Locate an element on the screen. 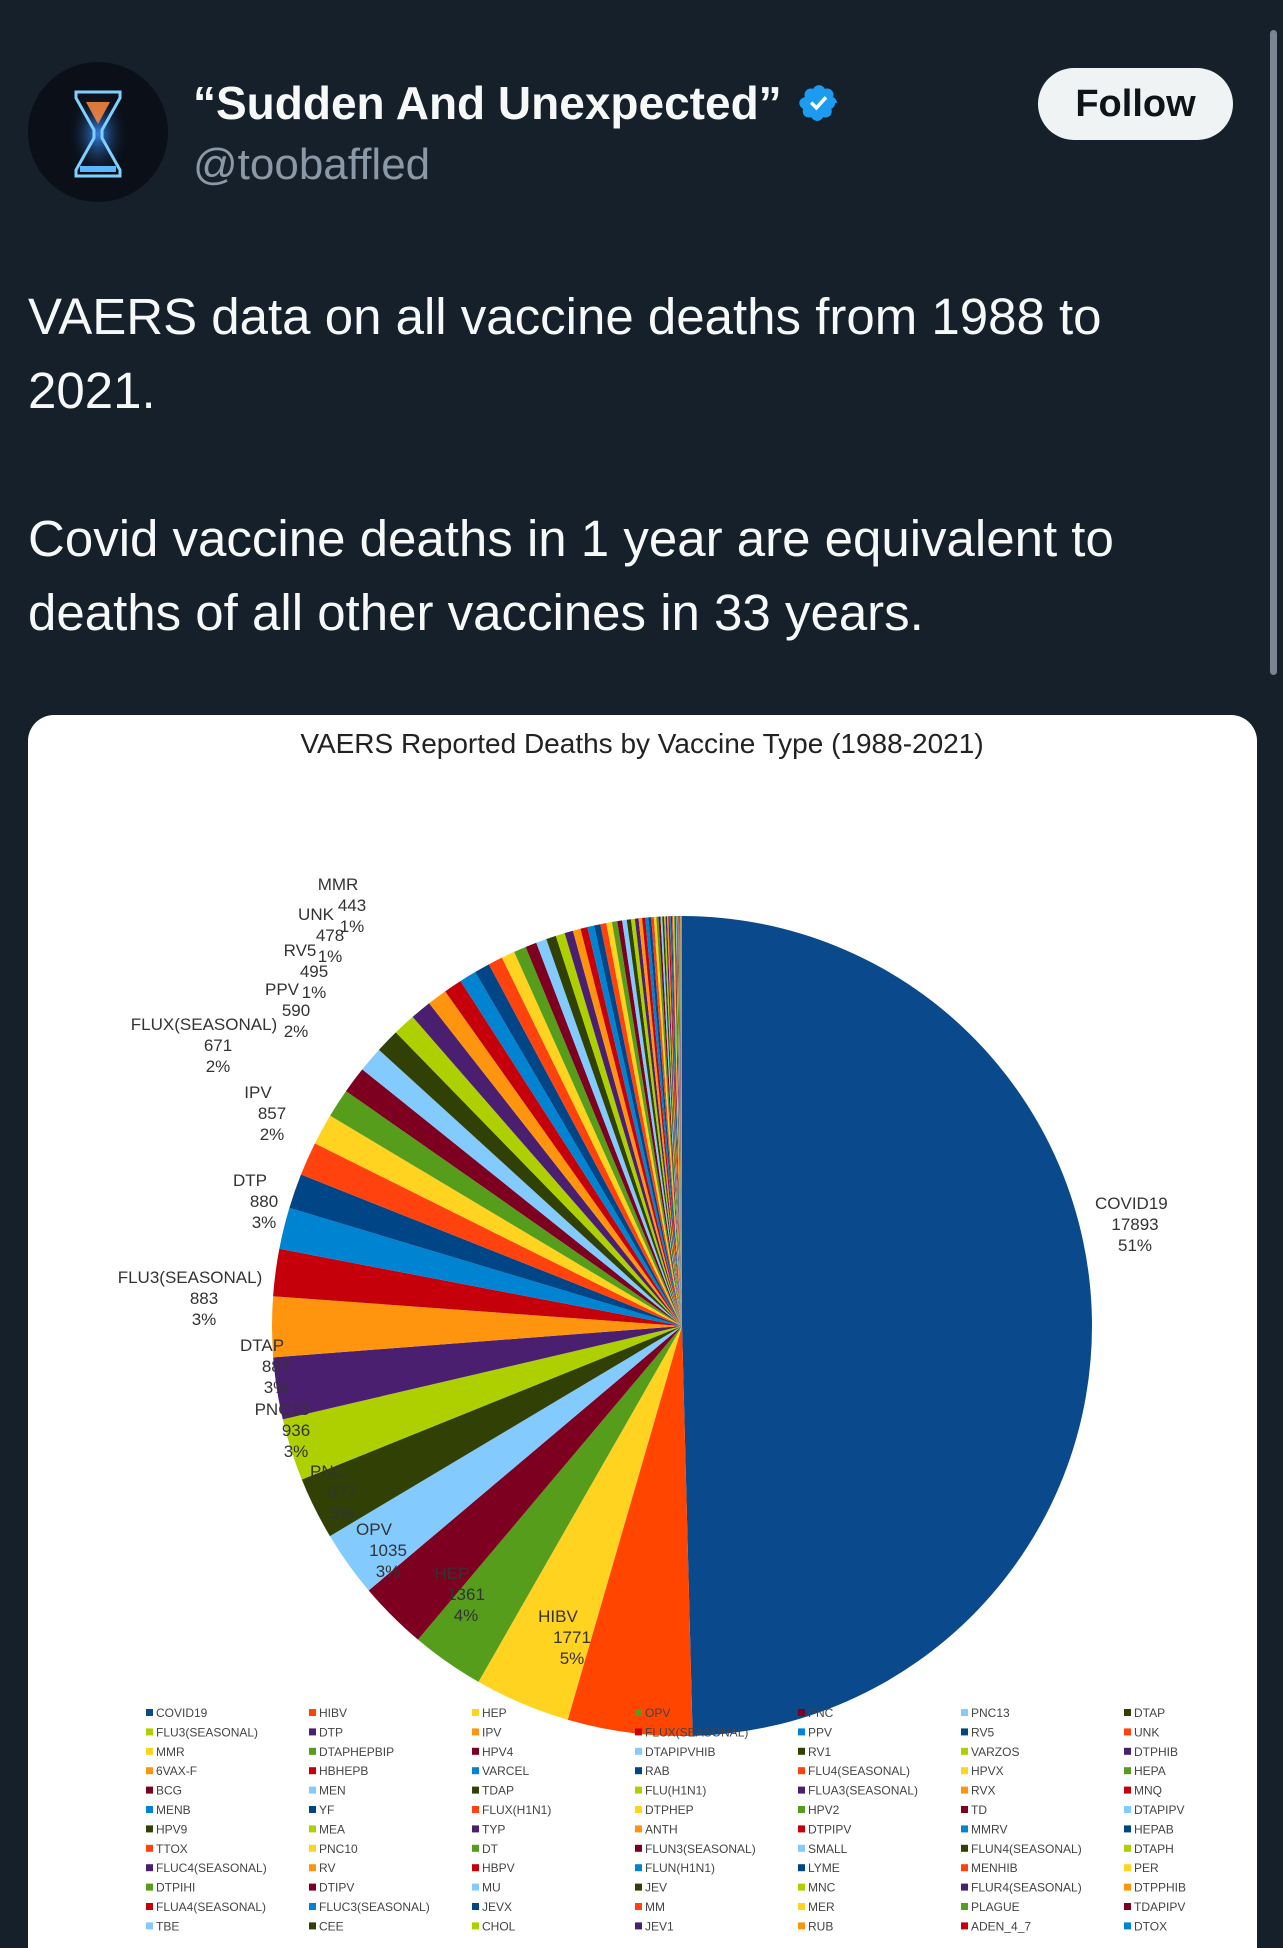  pie-slice-hpv9 is located at coordinates (654, 1122).